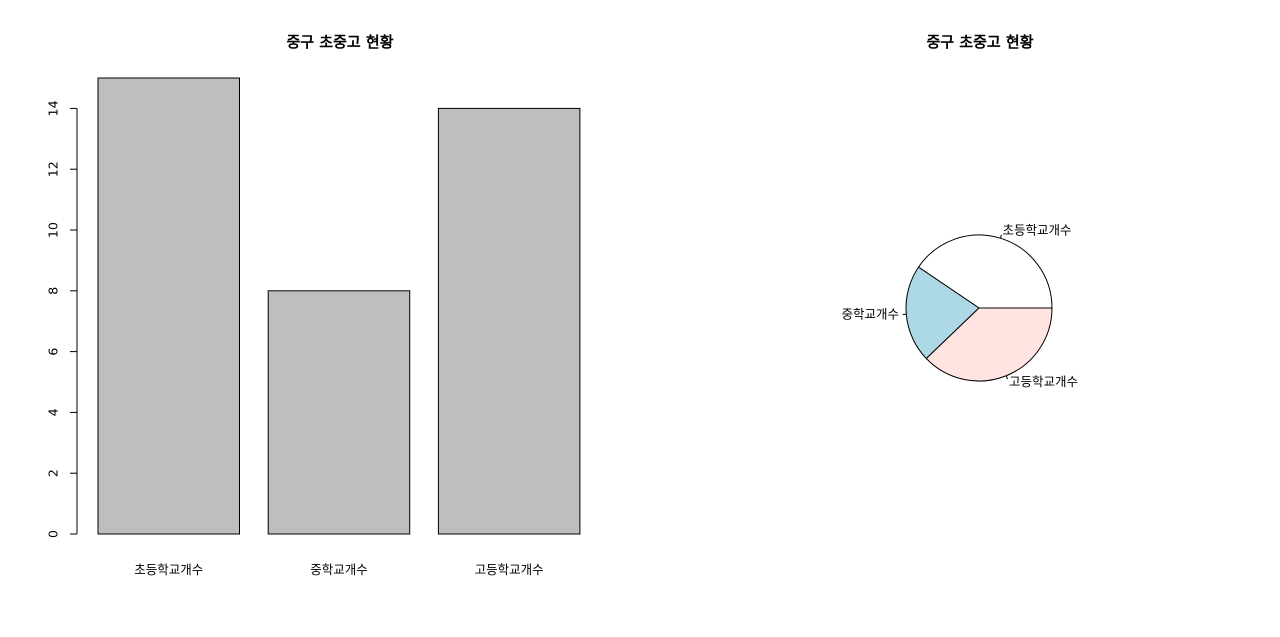 Image resolution: width=1280 pixels, height=637 pixels. I want to click on y-tick-label: 4, so click(53, 412).